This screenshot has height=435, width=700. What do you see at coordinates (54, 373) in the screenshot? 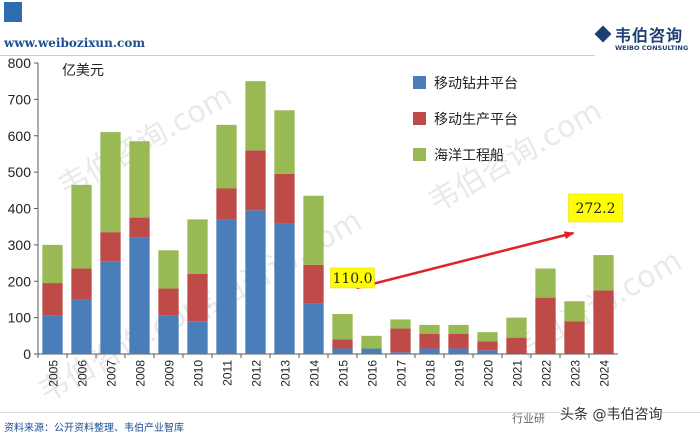
I see `x-tick-label: 2005` at bounding box center [54, 373].